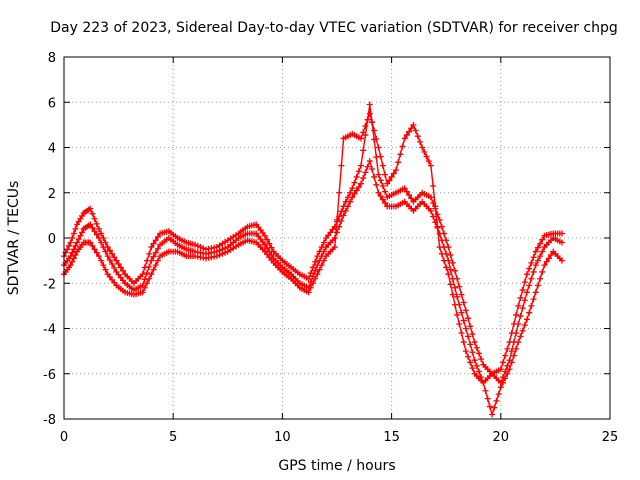 The width and height of the screenshot is (640, 480). Describe the element at coordinates (64, 437) in the screenshot. I see `x-tick-label: 0` at that location.